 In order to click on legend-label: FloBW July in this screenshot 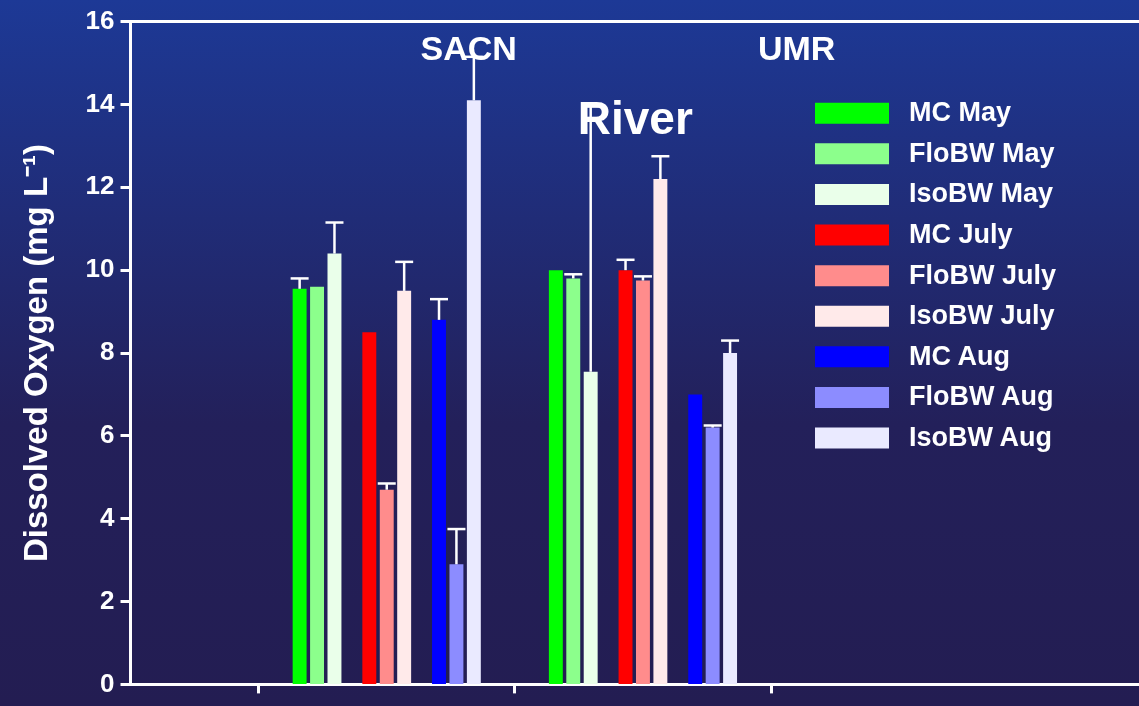, I will do `click(982, 274)`.